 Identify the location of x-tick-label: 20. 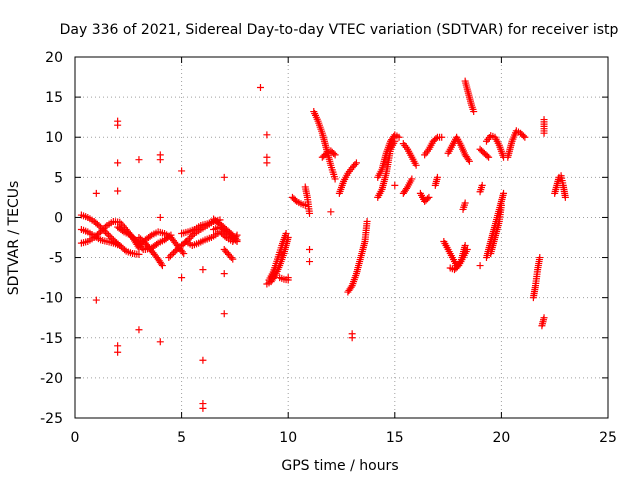
(501, 438).